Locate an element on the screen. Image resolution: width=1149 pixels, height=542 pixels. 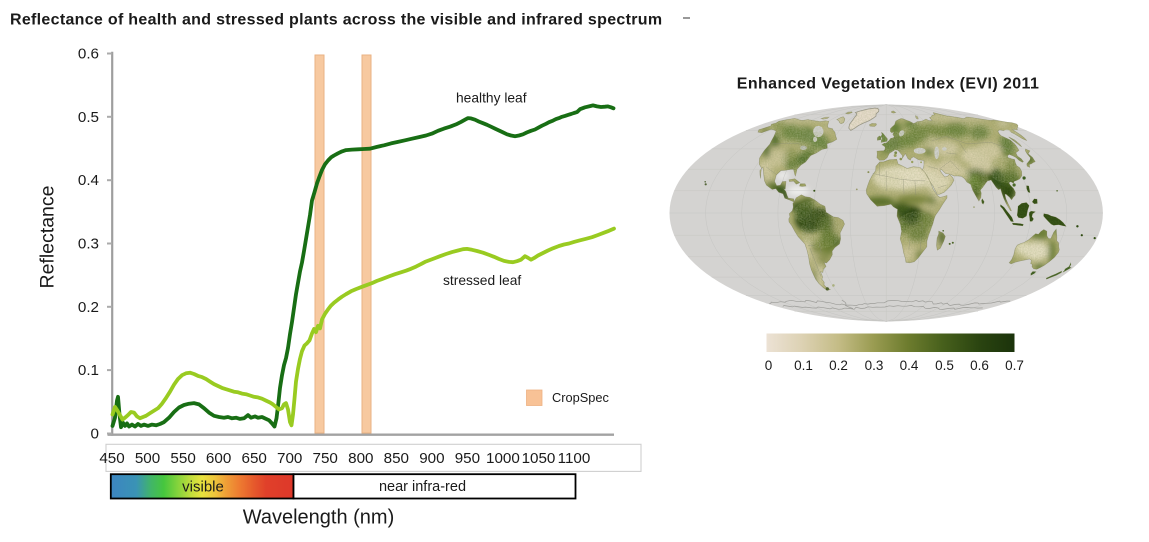
svg-text: visible is located at coordinates (203, 487).